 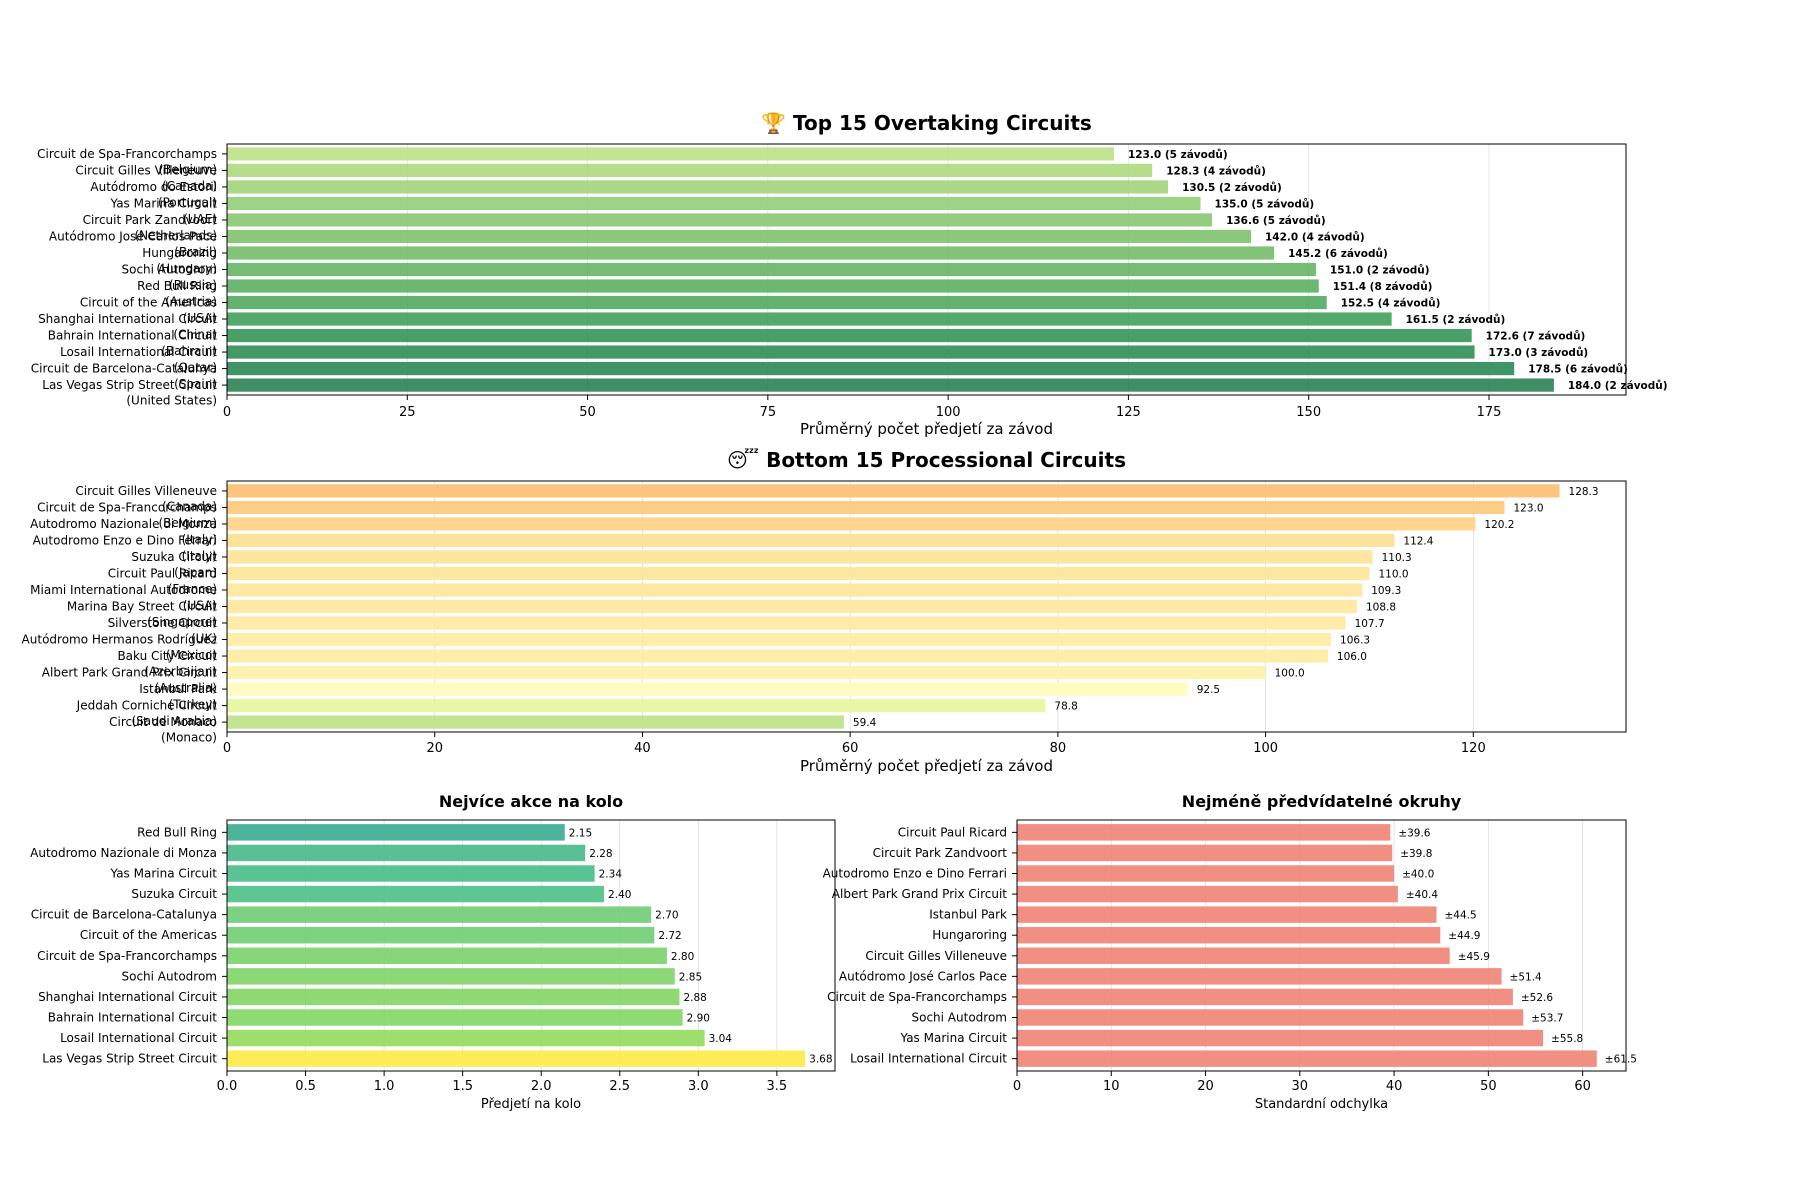 What do you see at coordinates (1393, 574) in the screenshot?
I see `data-label: 110.0` at bounding box center [1393, 574].